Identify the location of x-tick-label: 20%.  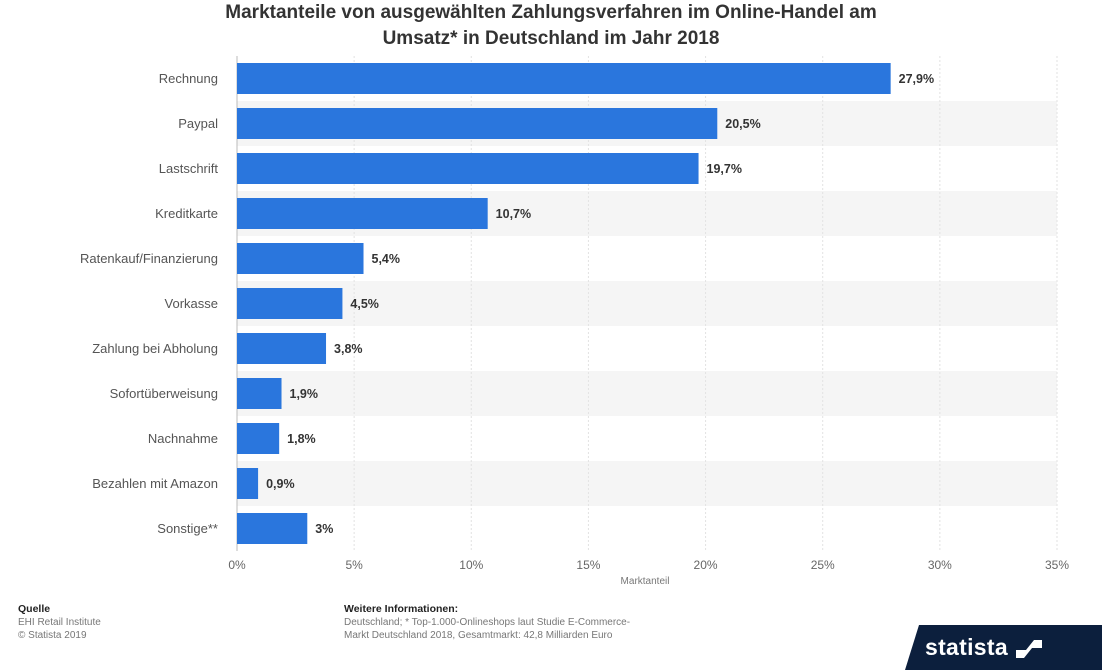
(706, 565).